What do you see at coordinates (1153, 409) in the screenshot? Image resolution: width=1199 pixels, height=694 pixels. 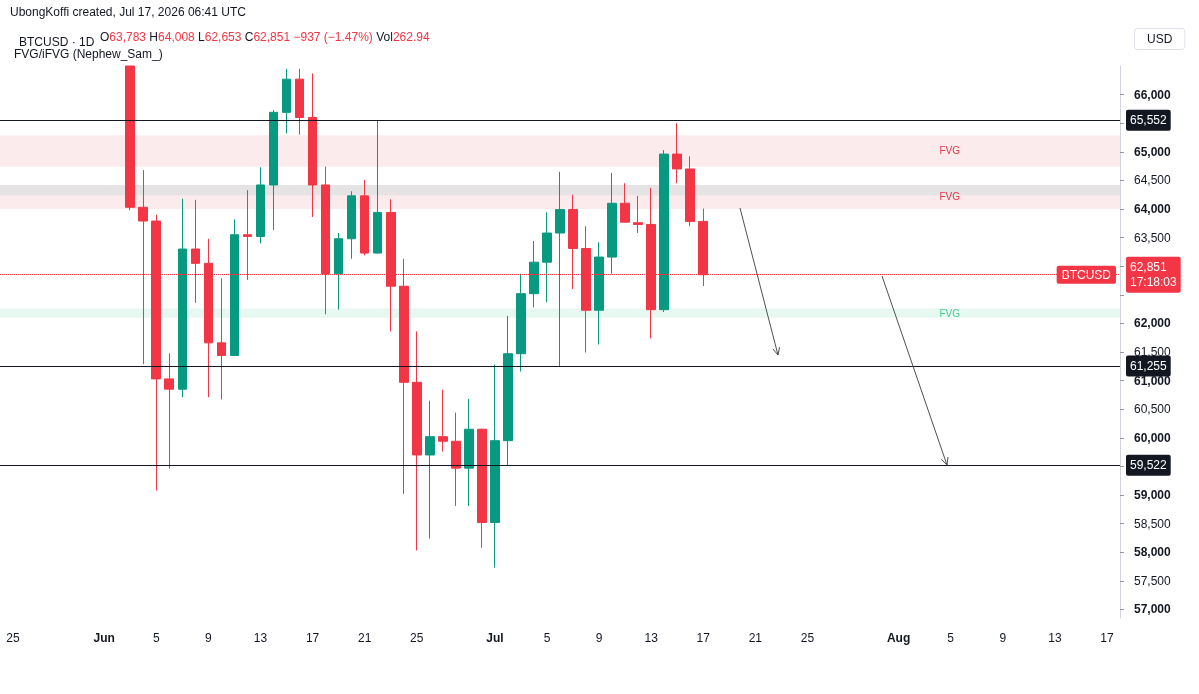 I see `y-tick-label: 60,500` at bounding box center [1153, 409].